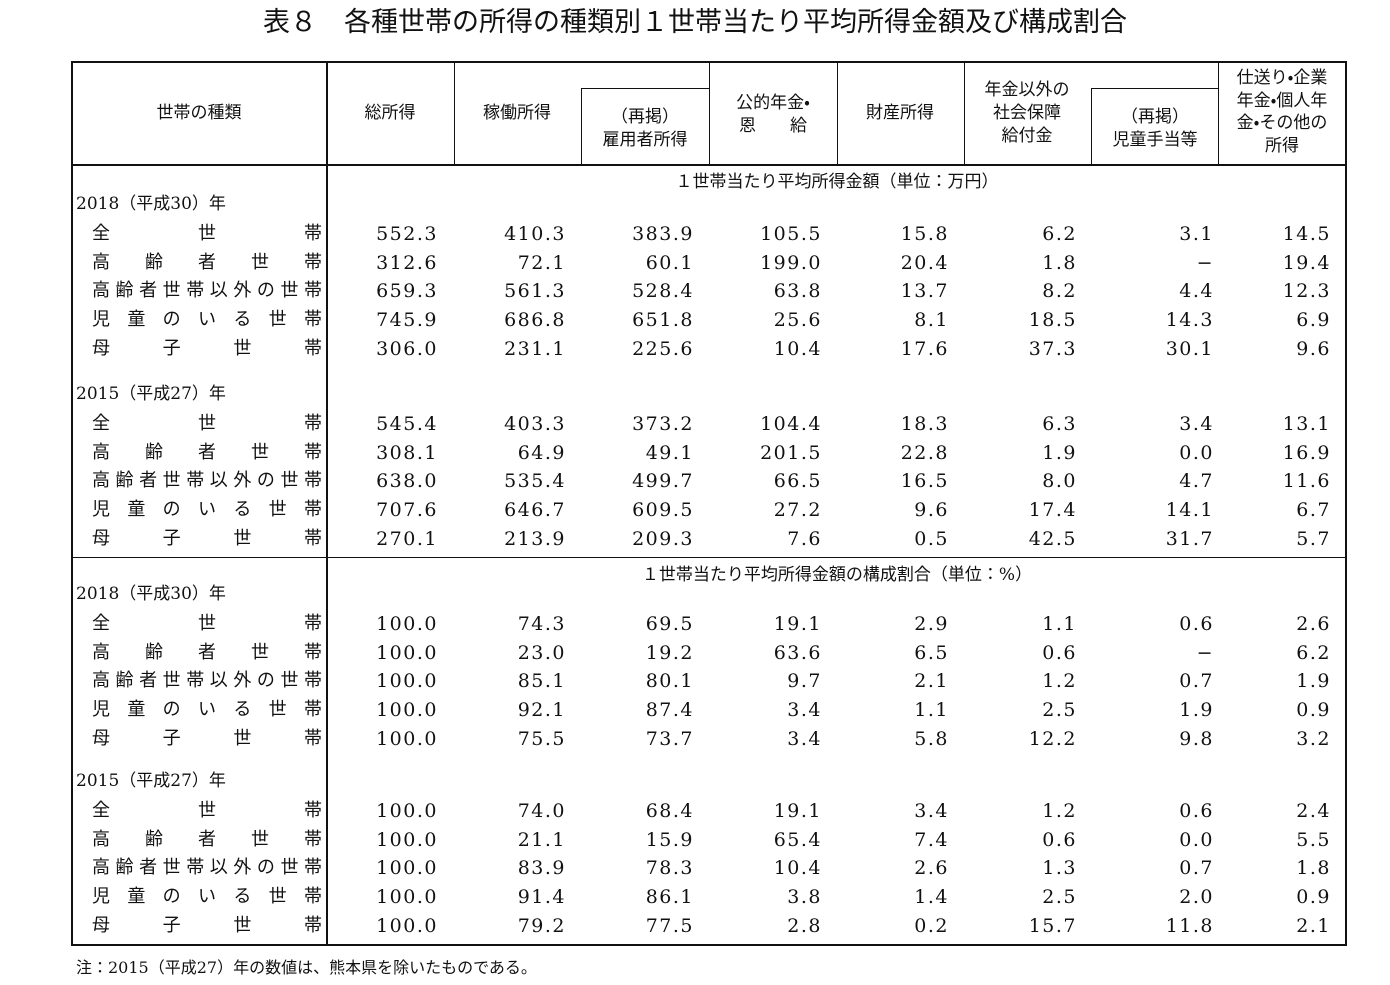 Image resolution: width=1390 pixels, height=985 pixels. Describe the element at coordinates (663, 424) in the screenshot. I see `cell: 373.2` at that location.